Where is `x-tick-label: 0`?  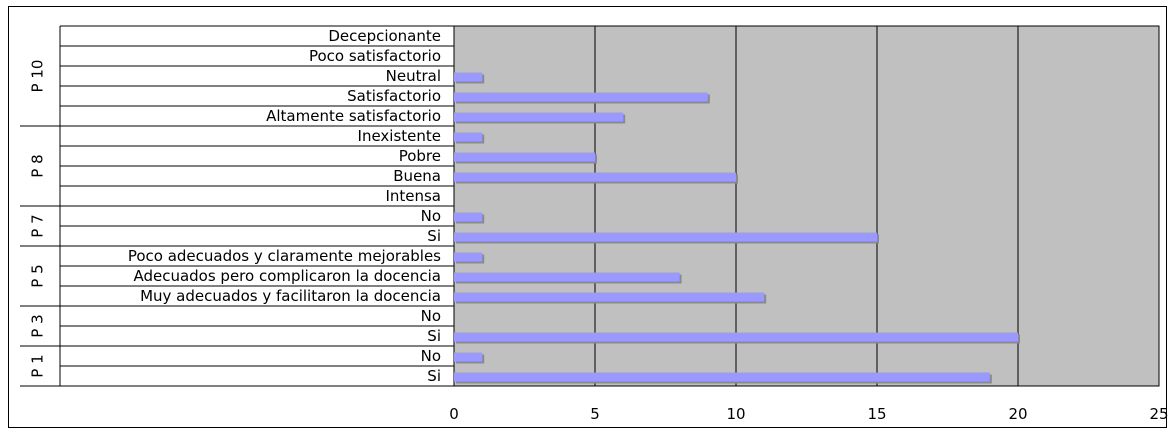 x-tick-label: 0 is located at coordinates (454, 414).